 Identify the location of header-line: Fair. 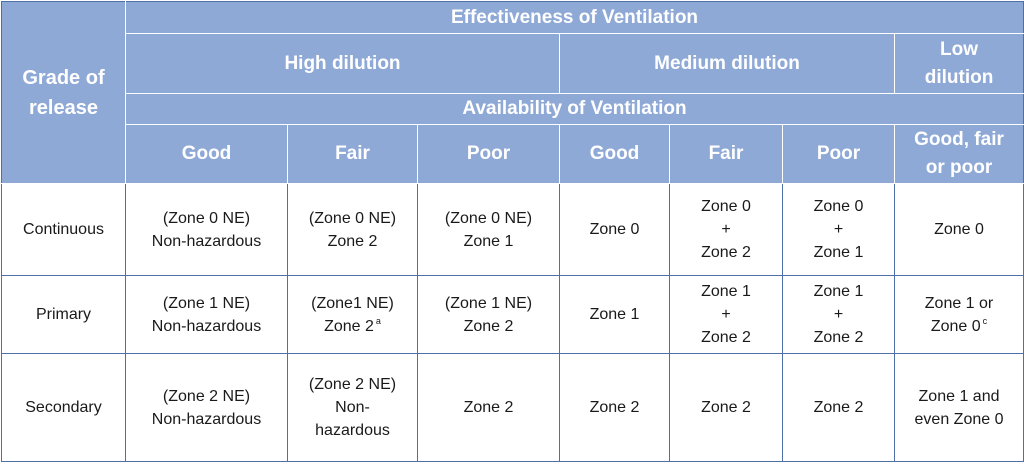
(726, 153).